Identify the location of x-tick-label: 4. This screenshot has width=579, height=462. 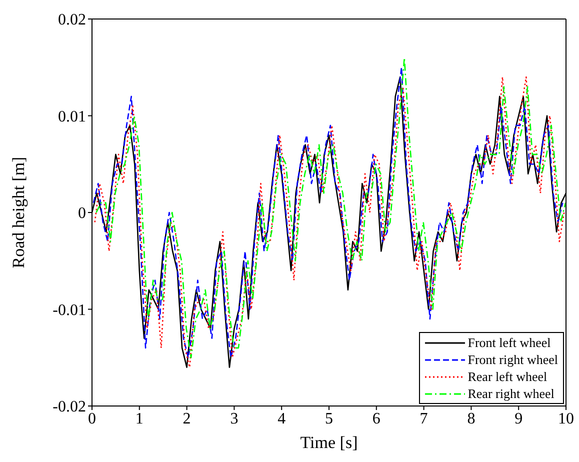
(282, 419).